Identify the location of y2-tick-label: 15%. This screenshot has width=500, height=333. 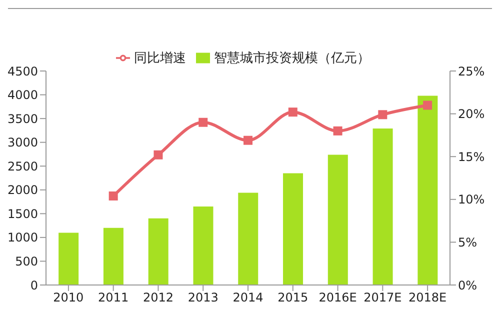
(471, 157).